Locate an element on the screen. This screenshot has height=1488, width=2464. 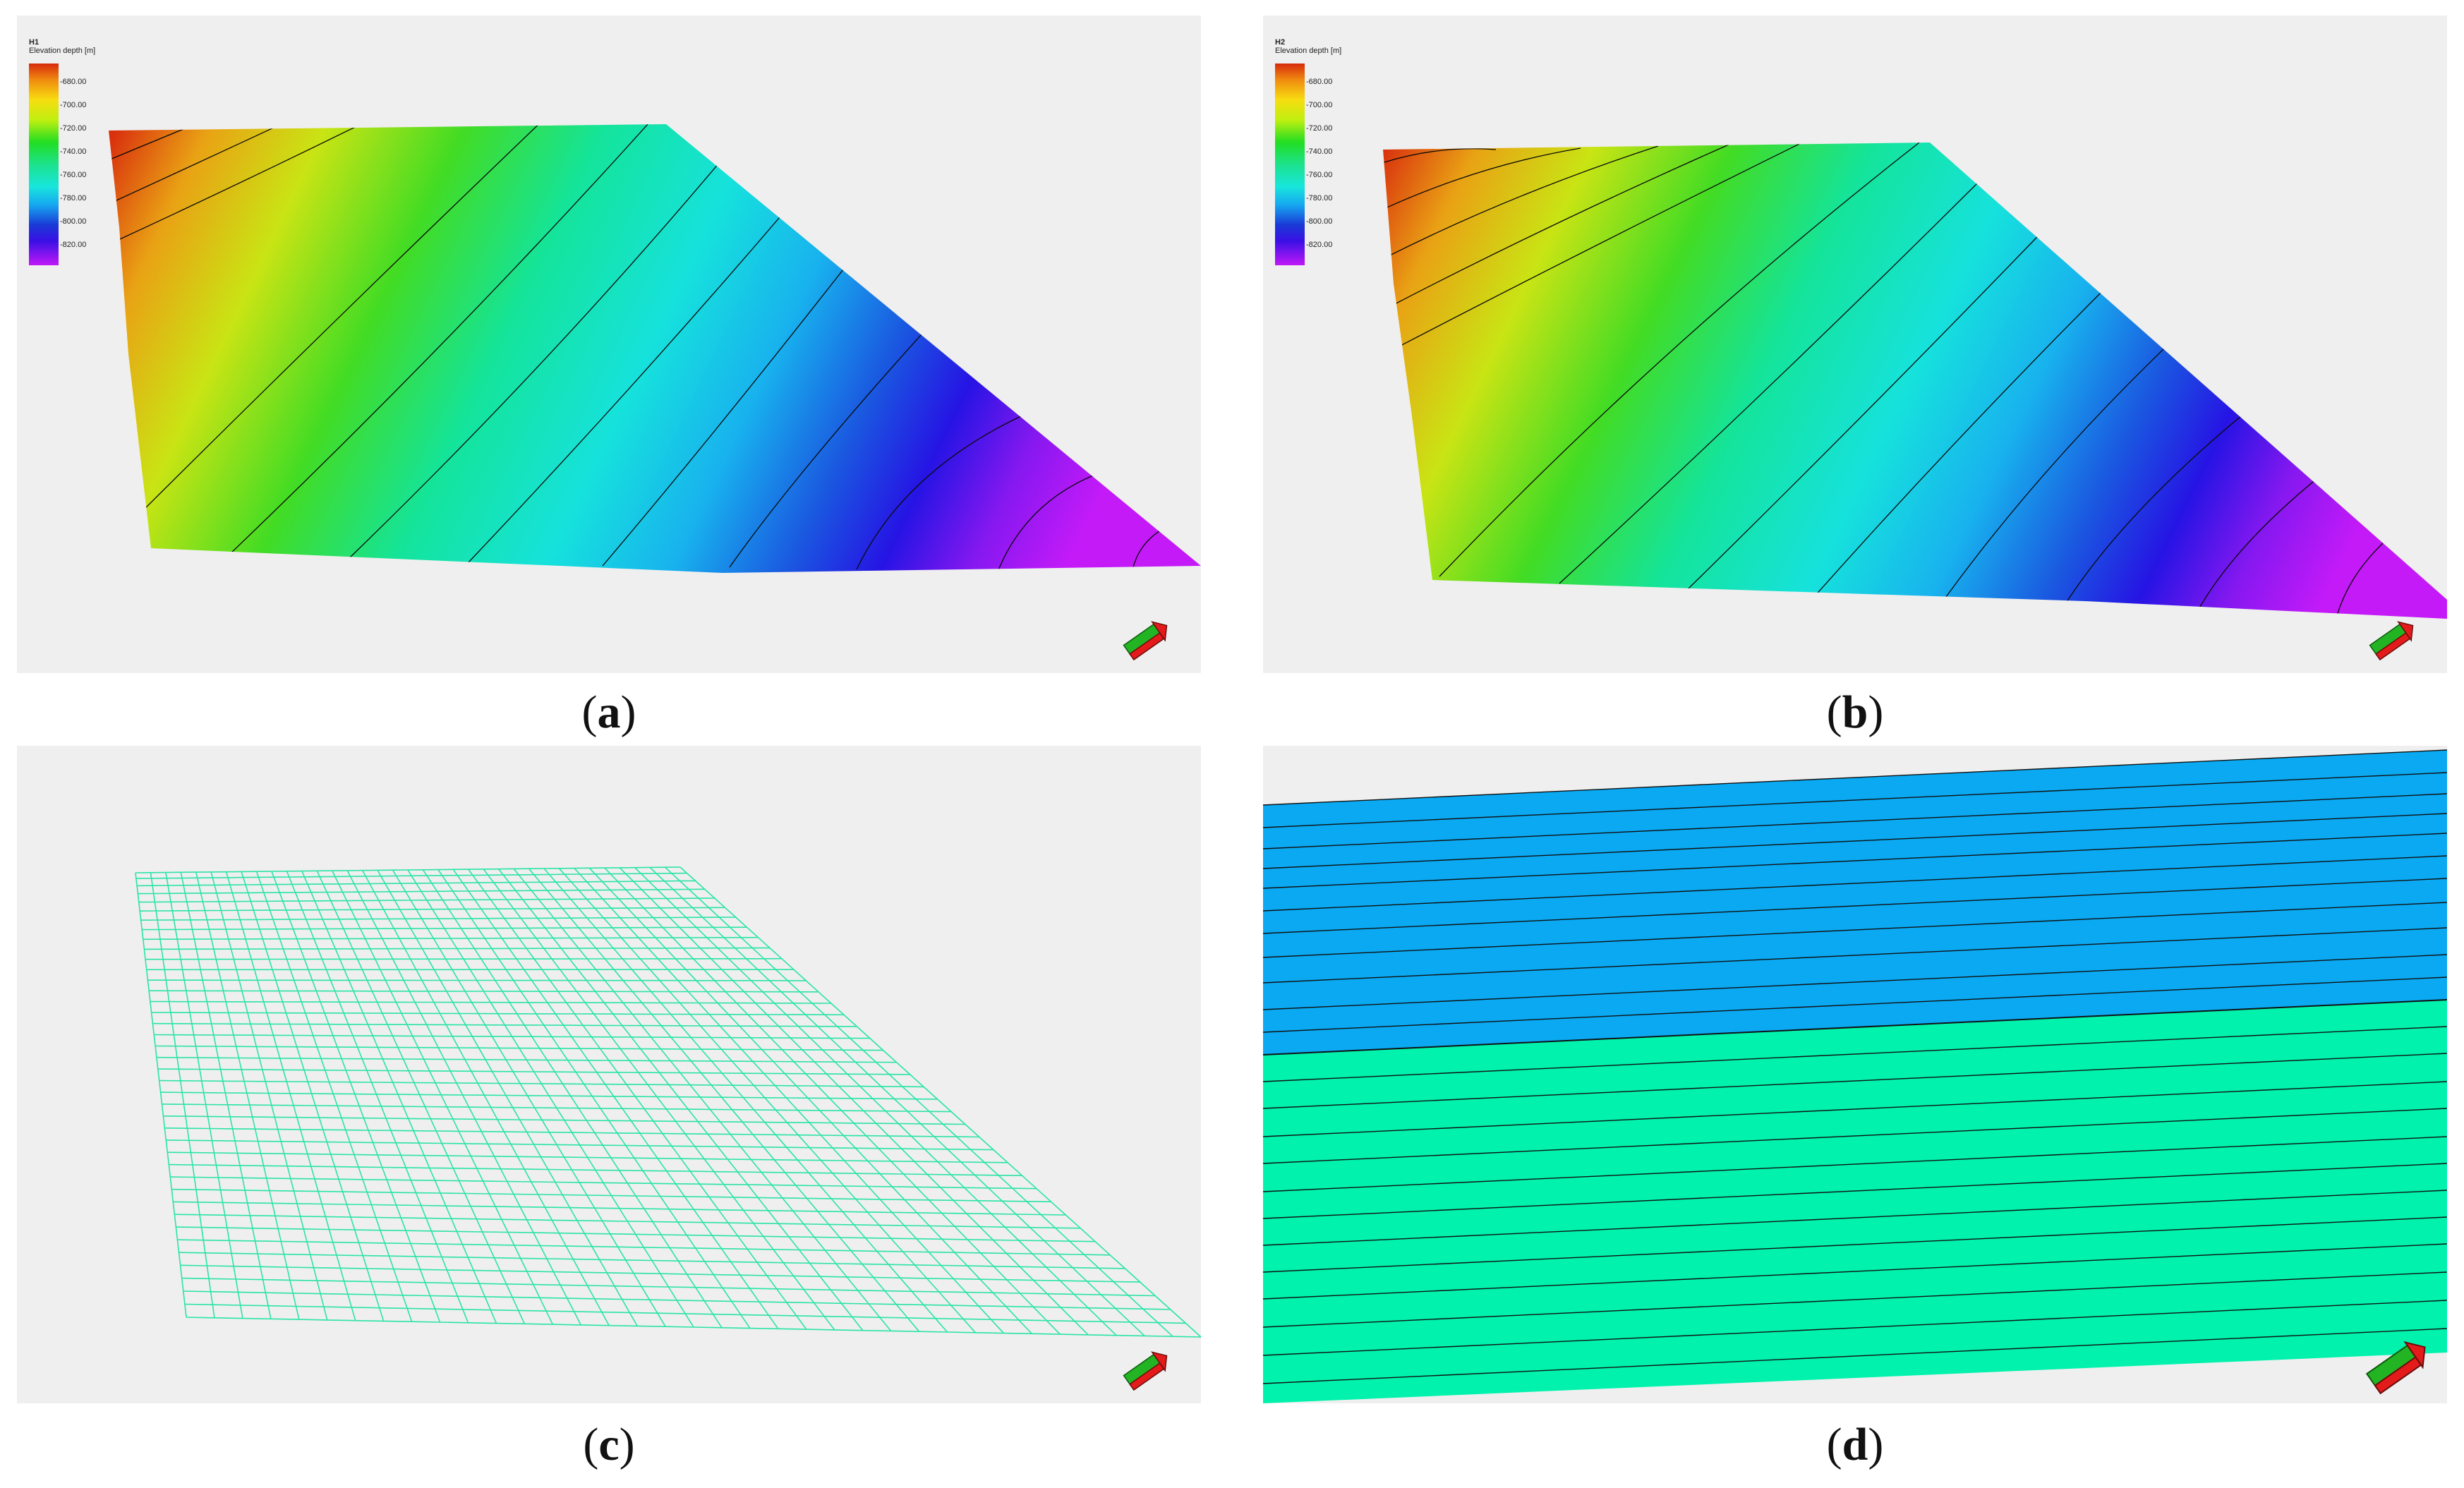
upper-layer is located at coordinates (1855, 903).